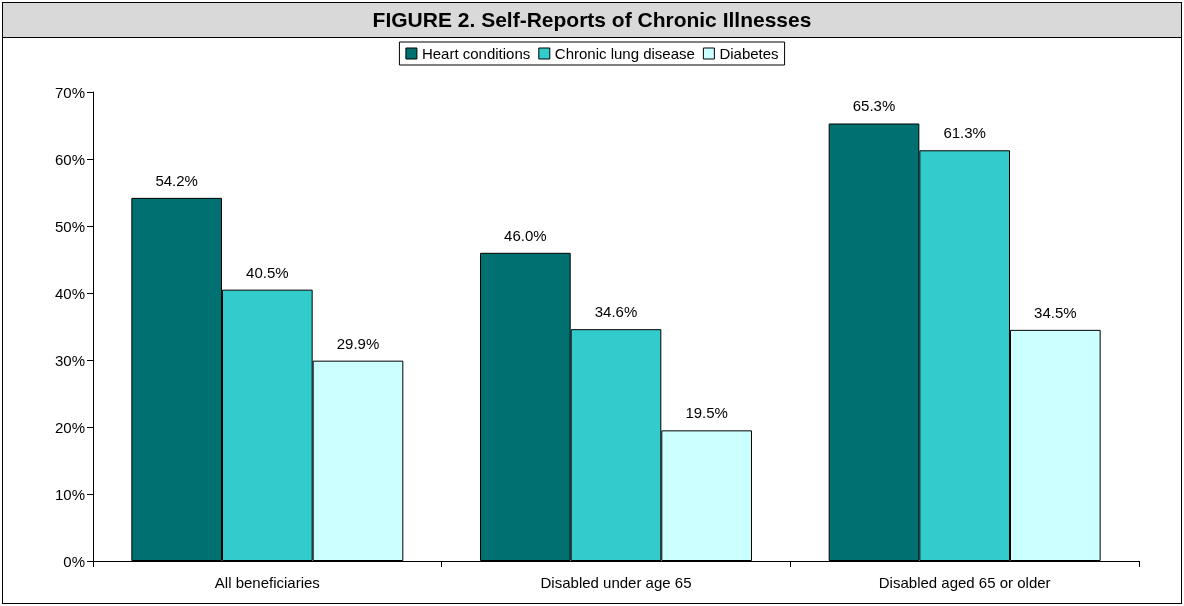 The width and height of the screenshot is (1184, 606). I want to click on legend-label: Diabetes, so click(749, 53).